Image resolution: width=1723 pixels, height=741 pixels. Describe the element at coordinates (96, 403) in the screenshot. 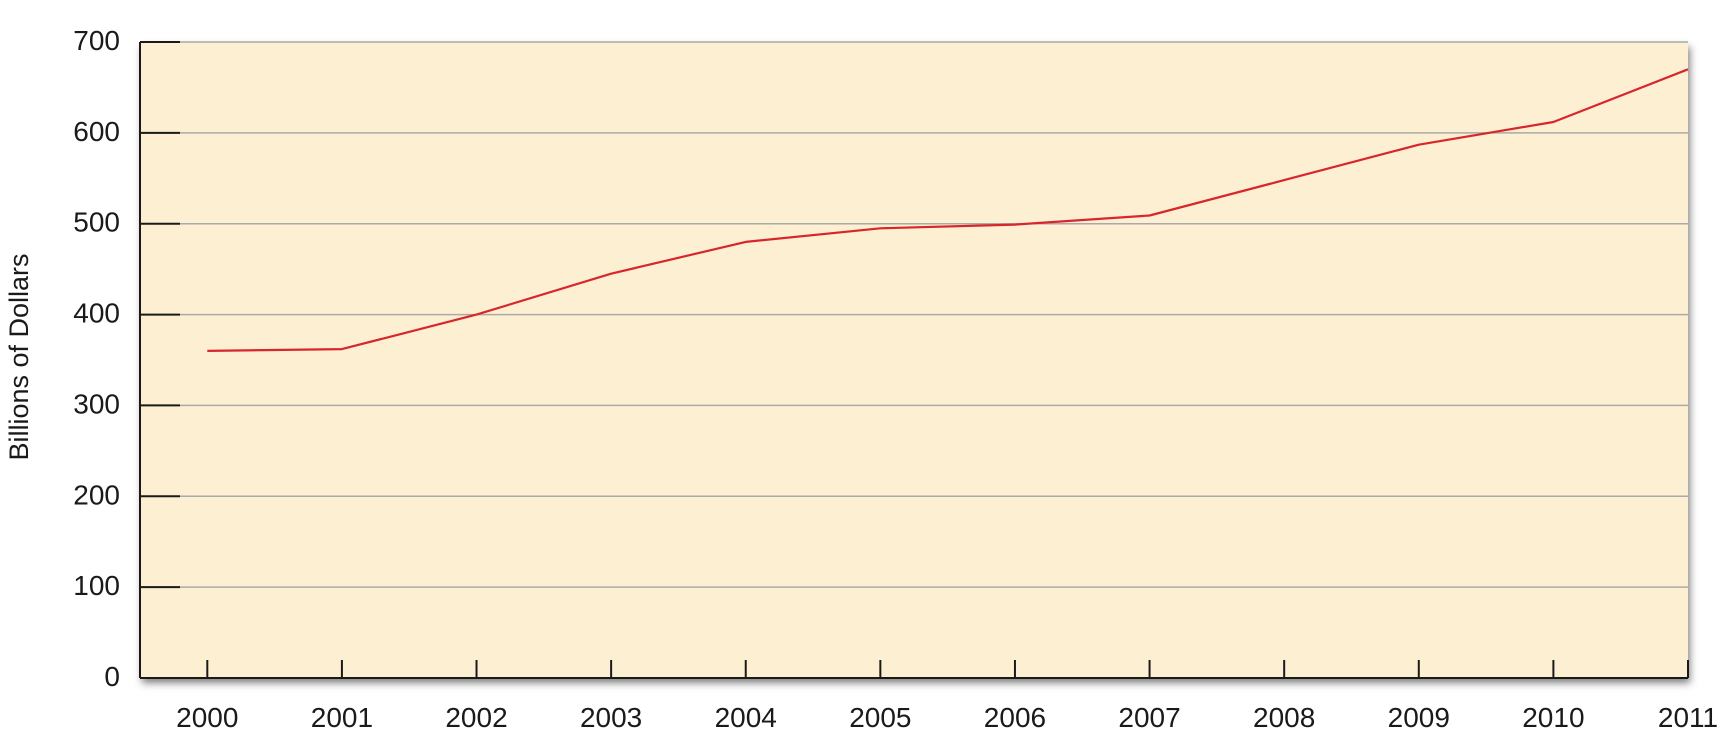

I see `y-tick-label: 300` at that location.